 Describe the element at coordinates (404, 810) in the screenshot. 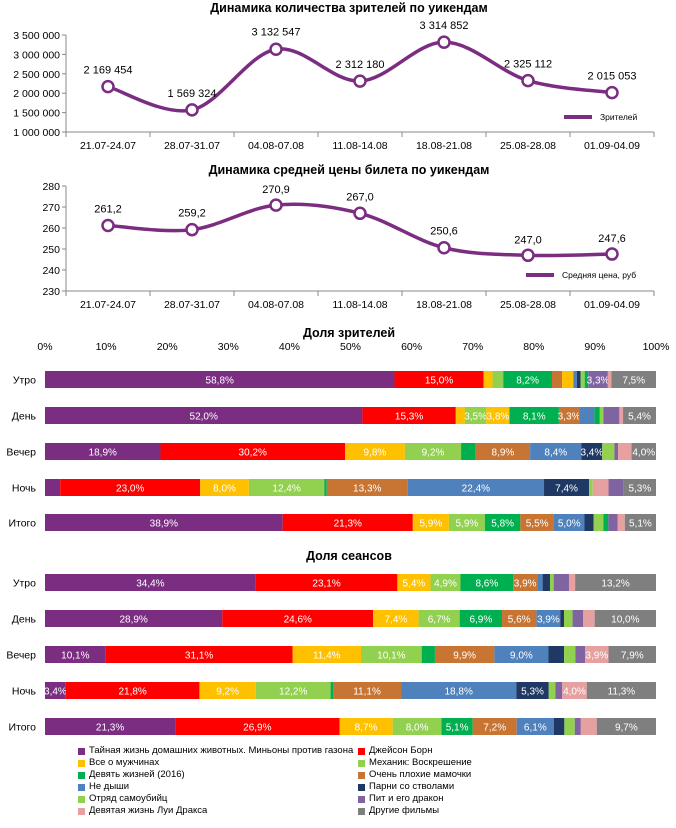

I see `legend-label: Другие фильмы` at that location.